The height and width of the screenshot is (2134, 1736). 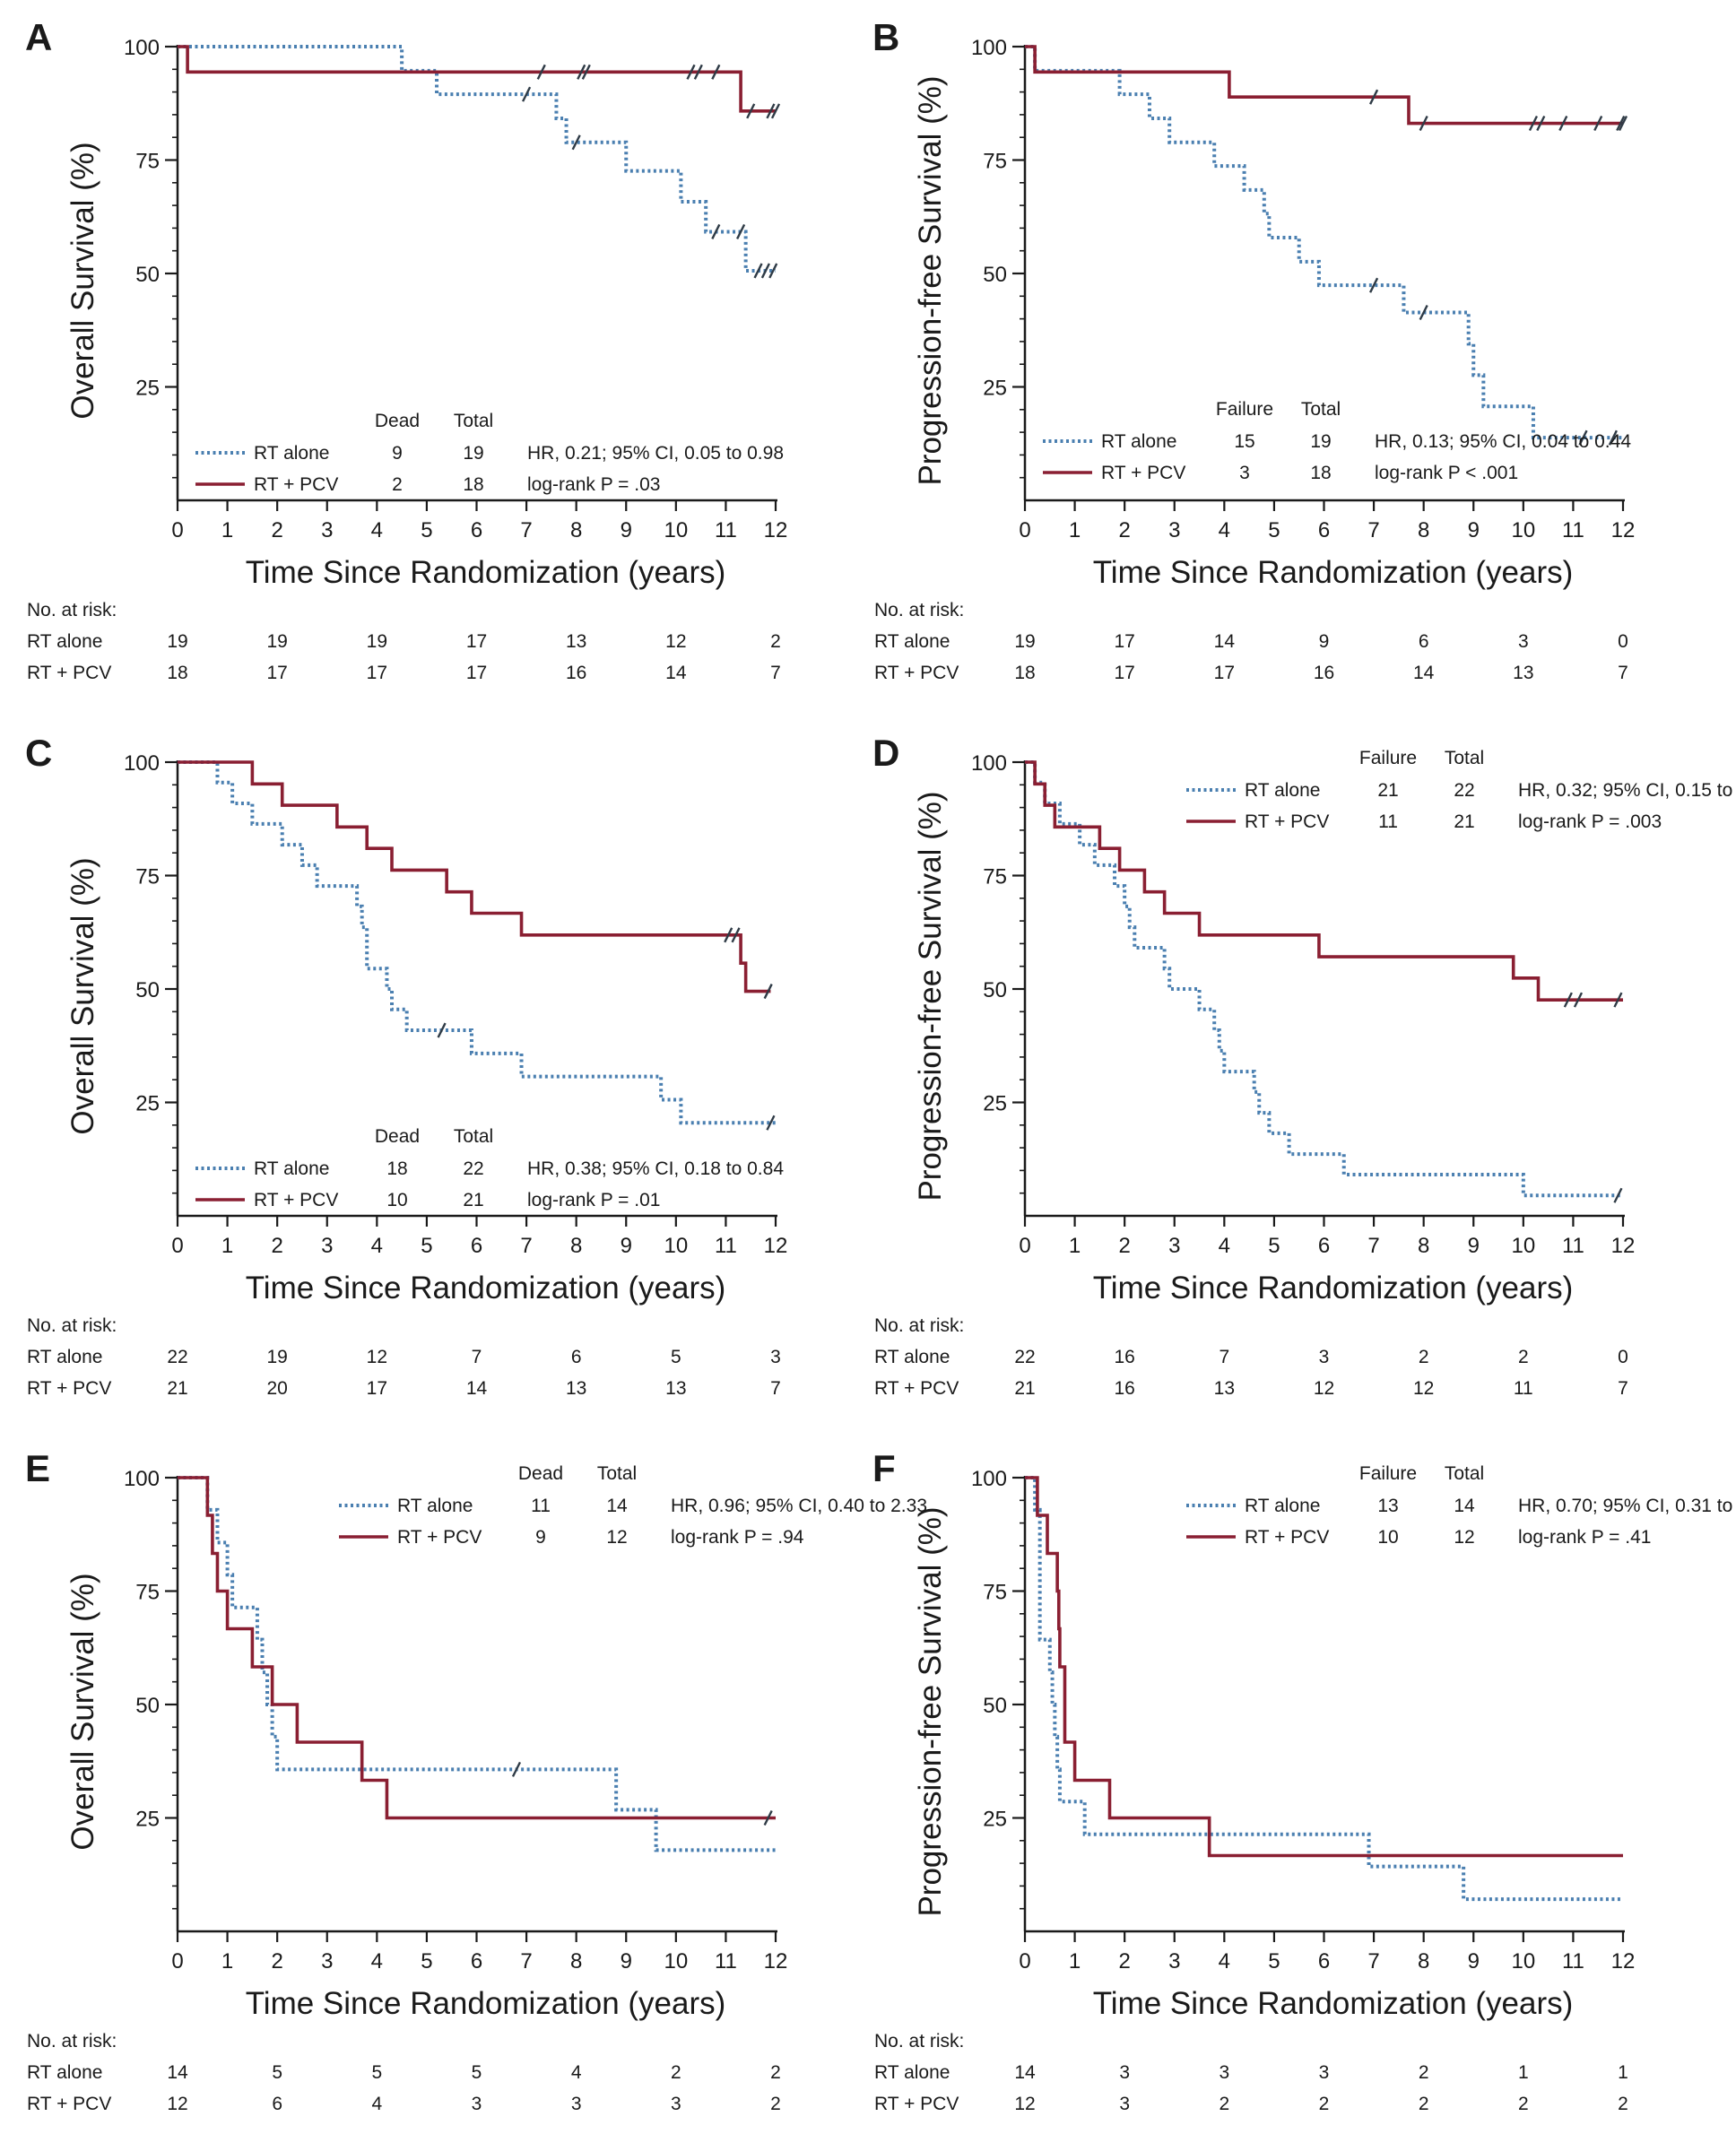 What do you see at coordinates (1325, 642) in the screenshot?
I see `risk-value: 9` at bounding box center [1325, 642].